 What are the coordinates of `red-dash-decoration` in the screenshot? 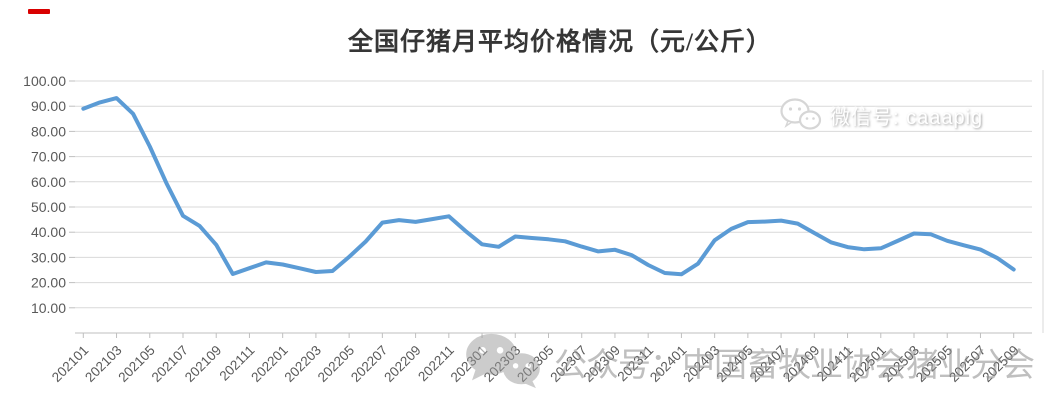 It's located at (39, 11).